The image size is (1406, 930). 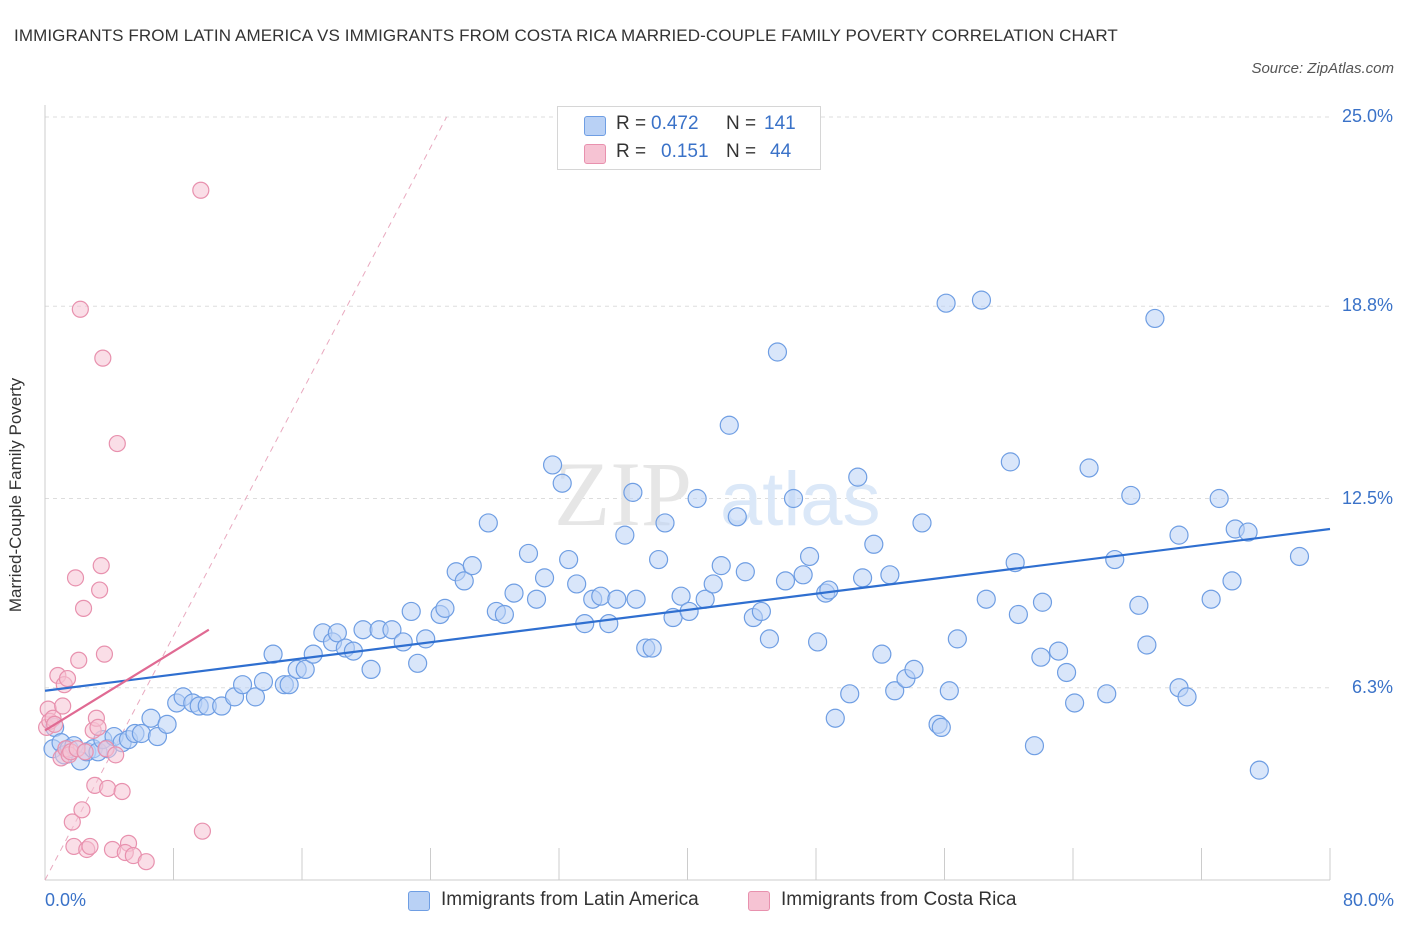 I want to click on trend-line-costa-rica, so click(x=127, y=680).